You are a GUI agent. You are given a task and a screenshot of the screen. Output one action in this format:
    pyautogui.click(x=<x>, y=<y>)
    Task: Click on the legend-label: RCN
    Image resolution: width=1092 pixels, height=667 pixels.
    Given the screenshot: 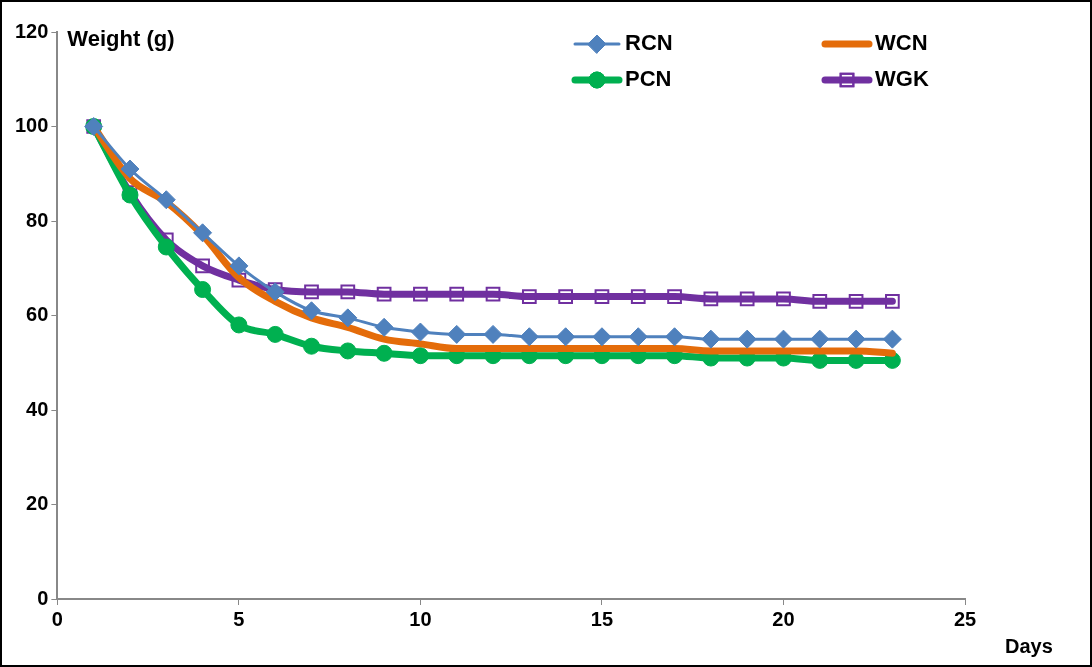 What is the action you would take?
    pyautogui.click(x=649, y=43)
    